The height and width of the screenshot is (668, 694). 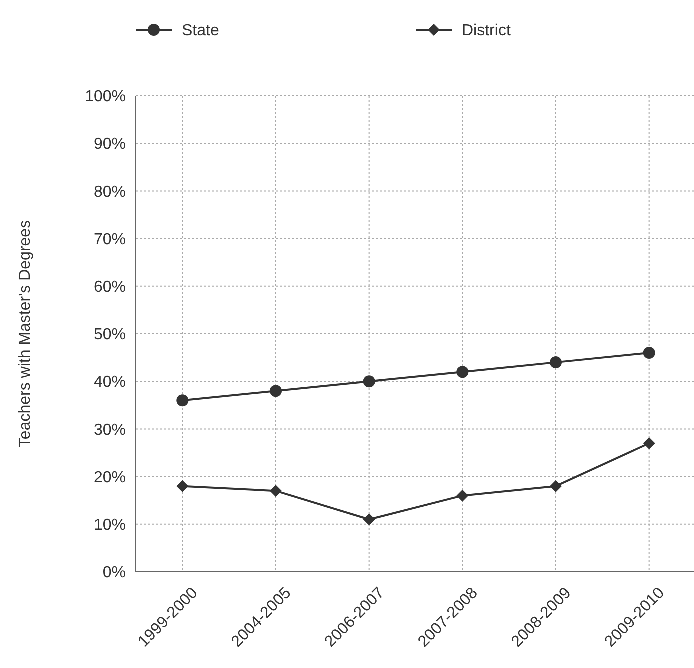 What do you see at coordinates (110, 477) in the screenshot?
I see `y-tick-label: 20%` at bounding box center [110, 477].